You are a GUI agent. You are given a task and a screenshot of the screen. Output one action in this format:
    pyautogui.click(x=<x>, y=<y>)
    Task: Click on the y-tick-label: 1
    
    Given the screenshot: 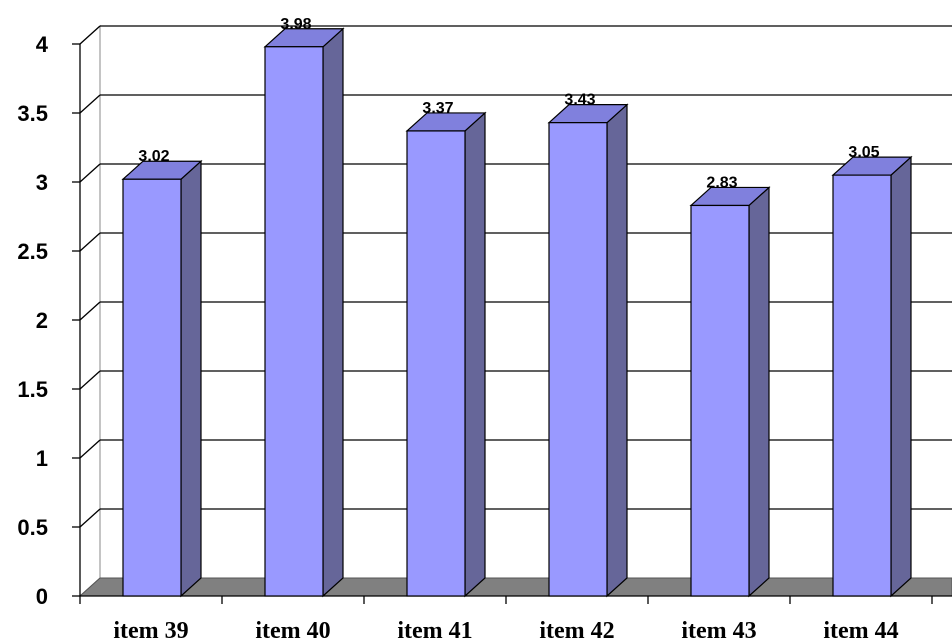 What is the action you would take?
    pyautogui.click(x=42, y=458)
    